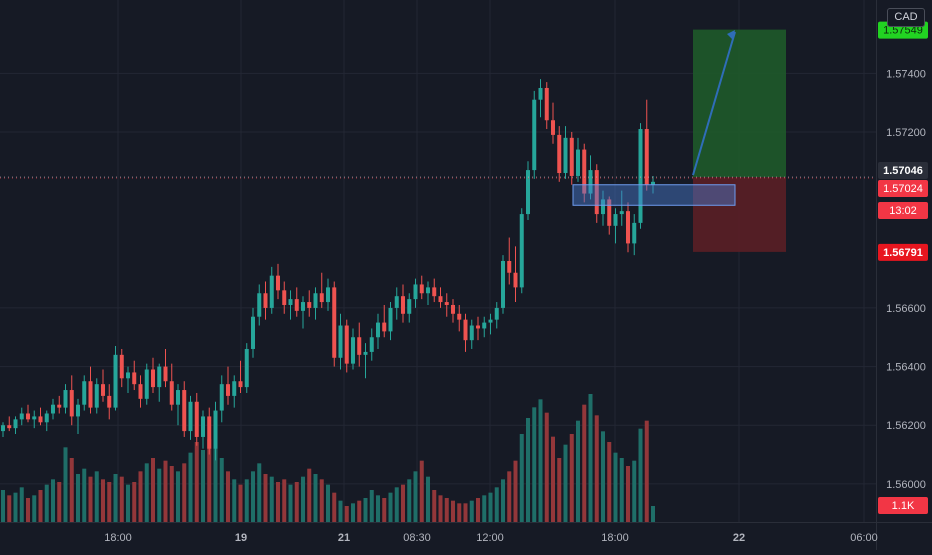 The height and width of the screenshot is (555, 932). I want to click on projection-arrow, so click(714, 103).